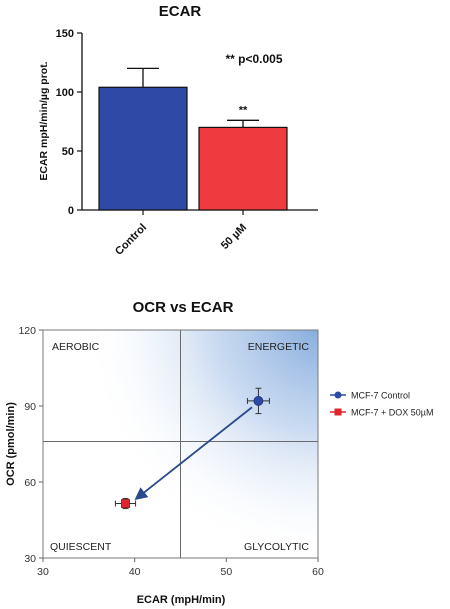 Image resolution: width=450 pixels, height=609 pixels. I want to click on bar-control, so click(143, 148).